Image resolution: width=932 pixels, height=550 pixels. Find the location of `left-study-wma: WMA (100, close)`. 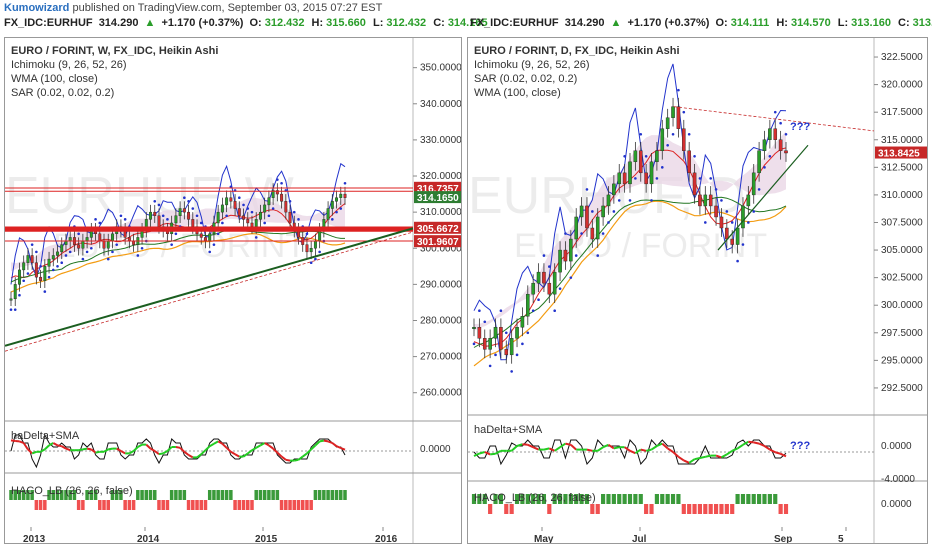

left-study-wma: WMA (100, close) is located at coordinates (54, 79).